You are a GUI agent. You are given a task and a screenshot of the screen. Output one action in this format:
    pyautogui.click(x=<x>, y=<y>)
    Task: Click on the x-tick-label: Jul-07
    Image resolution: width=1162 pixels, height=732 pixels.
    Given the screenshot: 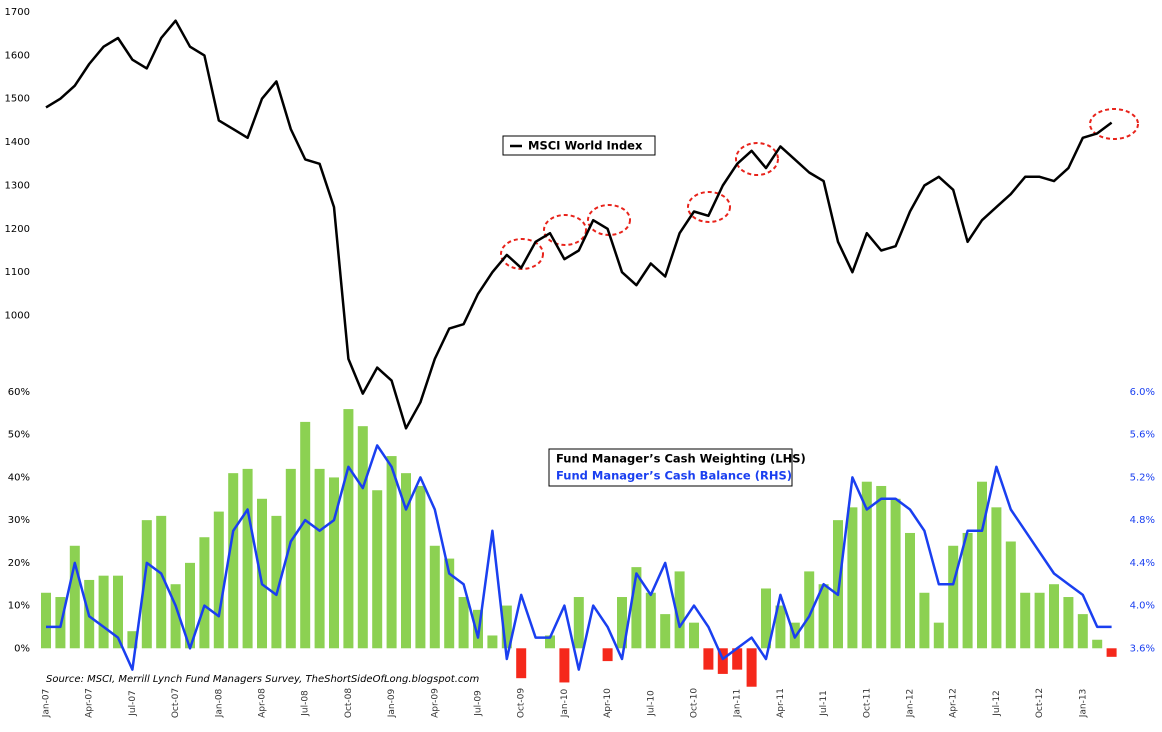 What is the action you would take?
    pyautogui.click(x=133, y=703)
    